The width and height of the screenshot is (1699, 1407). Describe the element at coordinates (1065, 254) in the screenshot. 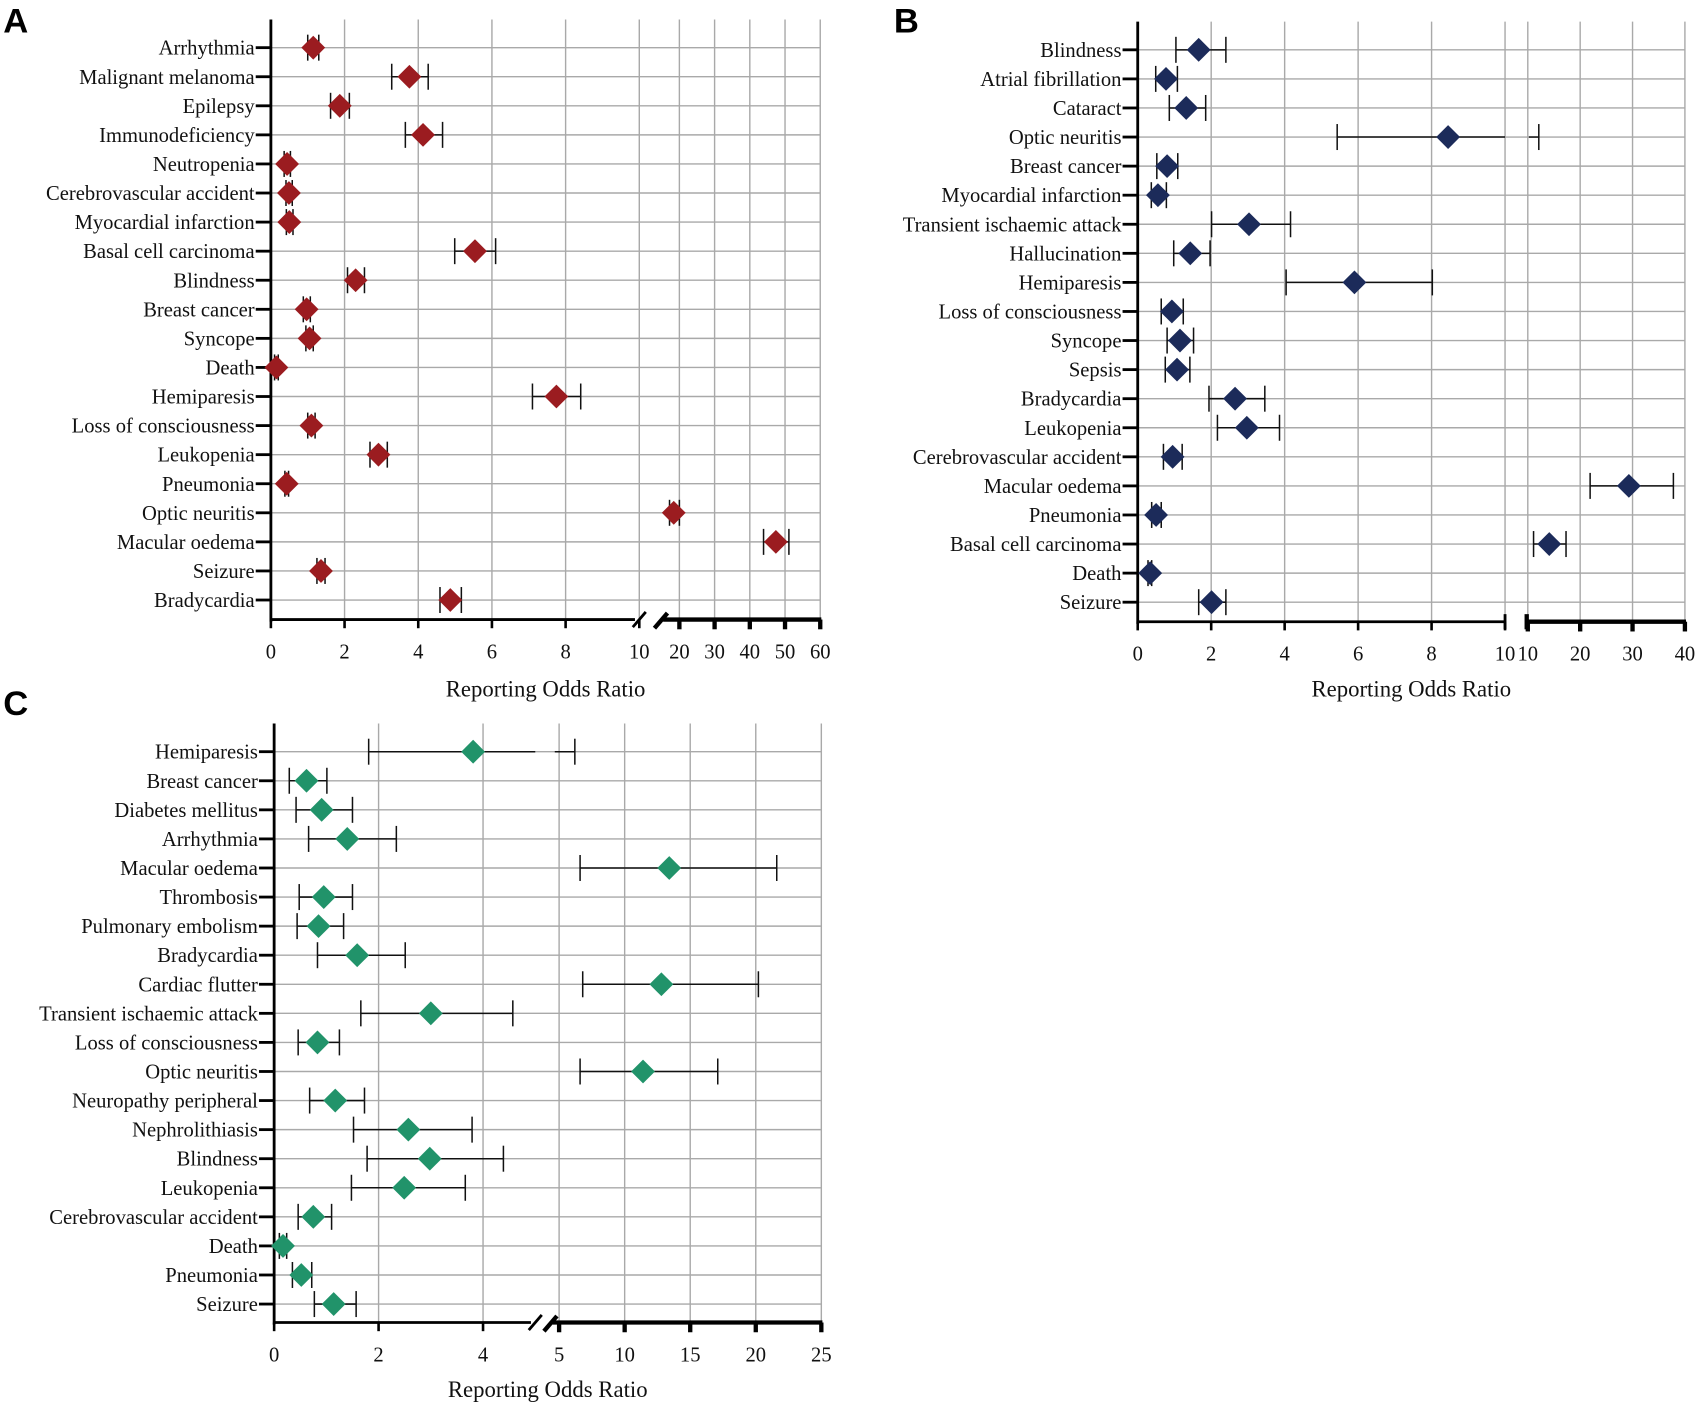

I see `row-label: Hallucination` at that location.